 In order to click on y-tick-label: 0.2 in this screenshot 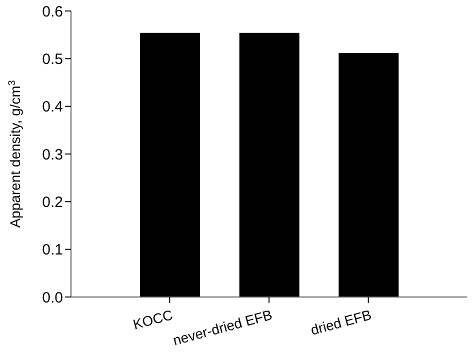, I will do `click(52, 202)`.